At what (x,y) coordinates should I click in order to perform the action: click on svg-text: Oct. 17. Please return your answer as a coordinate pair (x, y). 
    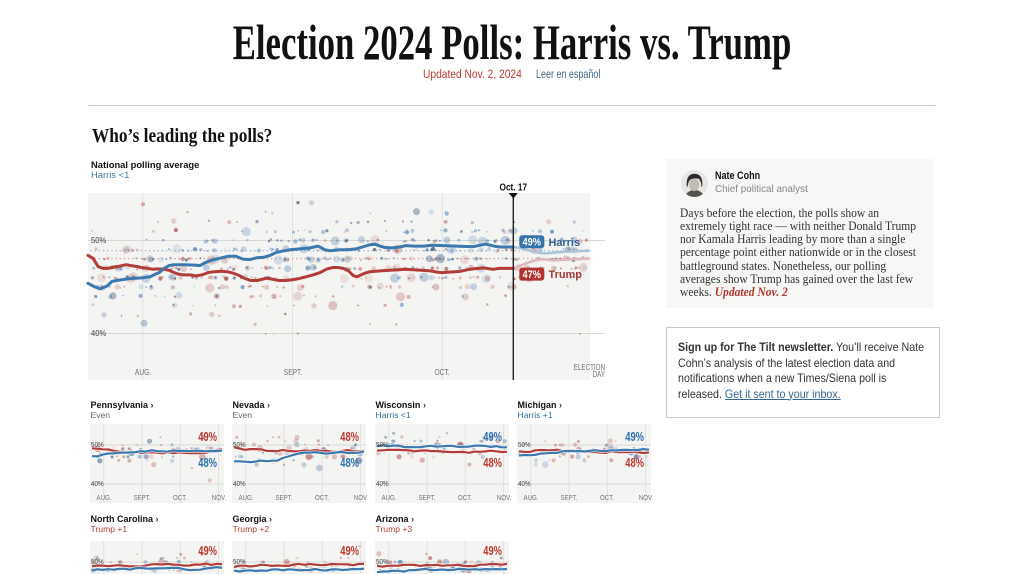
    Looking at the image, I should click on (514, 188).